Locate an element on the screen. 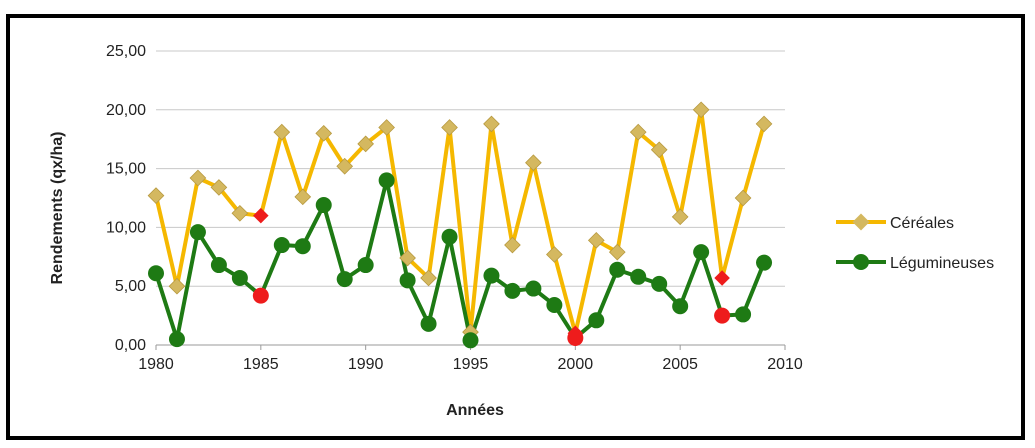 This screenshot has width=1035, height=448. x-tick-label: 1985 is located at coordinates (261, 364).